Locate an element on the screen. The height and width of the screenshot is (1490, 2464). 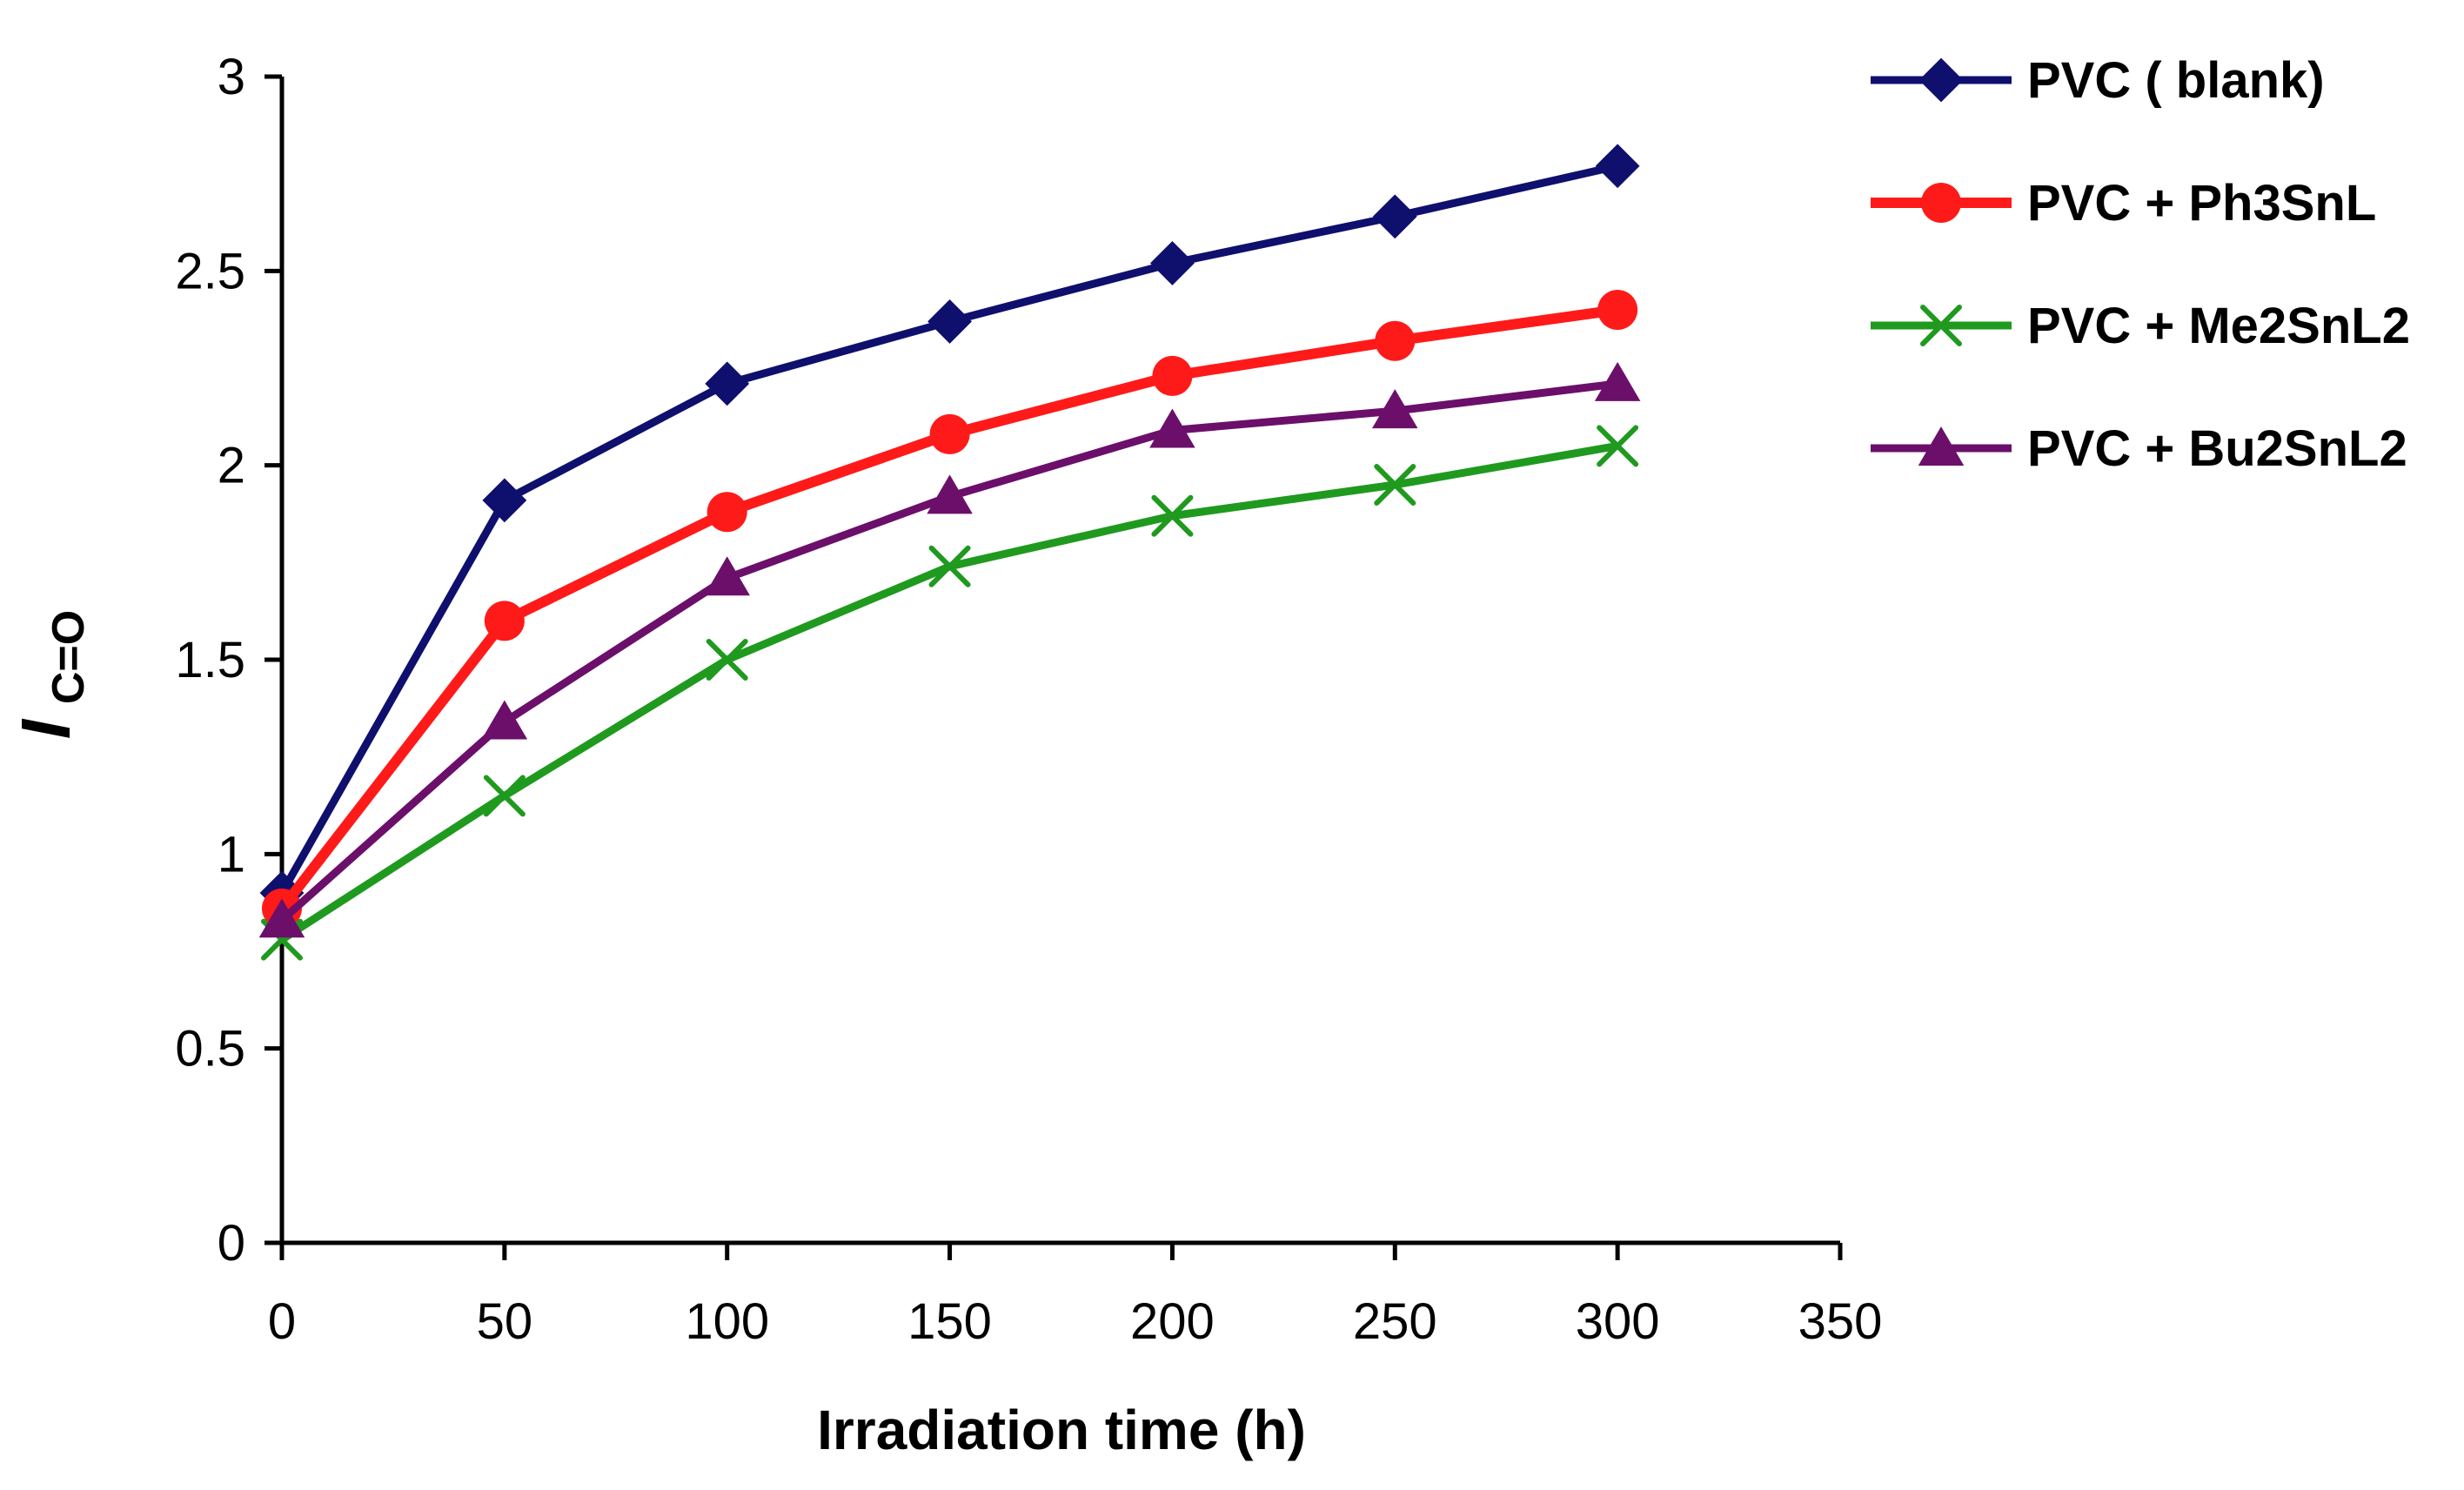
x-axis-title: Irradiation time (h) is located at coordinates (1061, 1430).